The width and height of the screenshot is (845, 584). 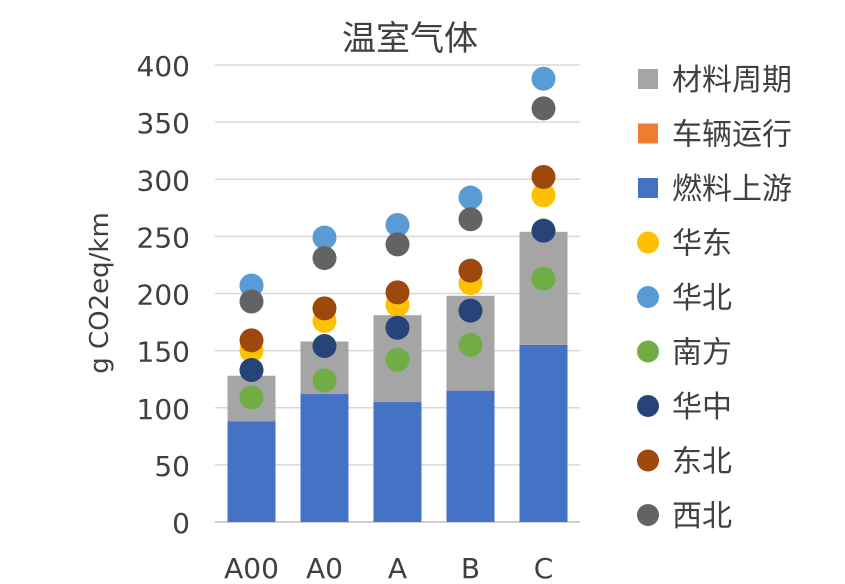 I want to click on legend-label: 车辆运行, so click(x=732, y=135).